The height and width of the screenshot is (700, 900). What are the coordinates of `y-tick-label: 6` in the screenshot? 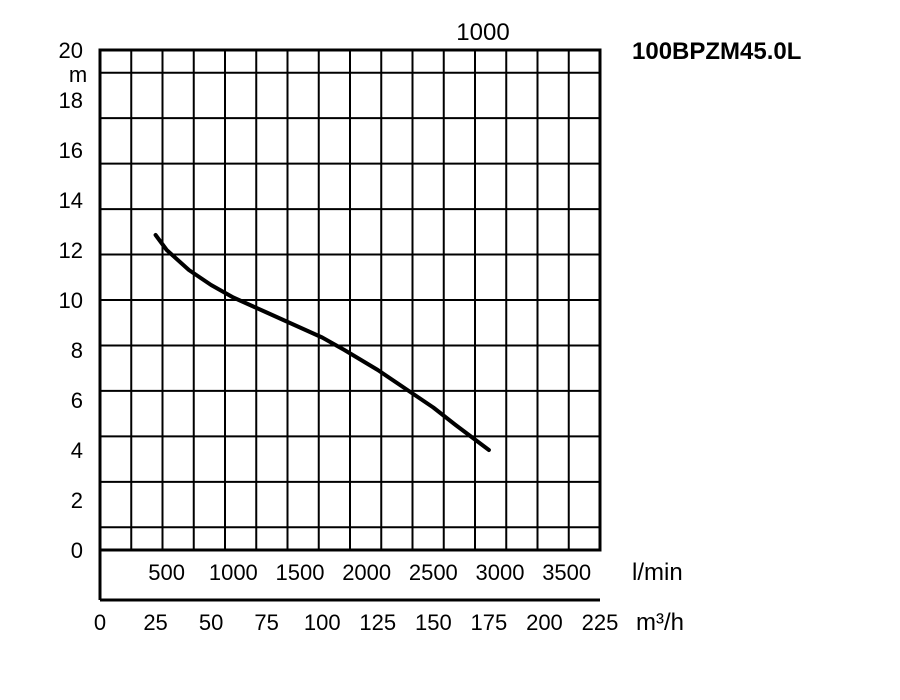 It's located at (77, 400).